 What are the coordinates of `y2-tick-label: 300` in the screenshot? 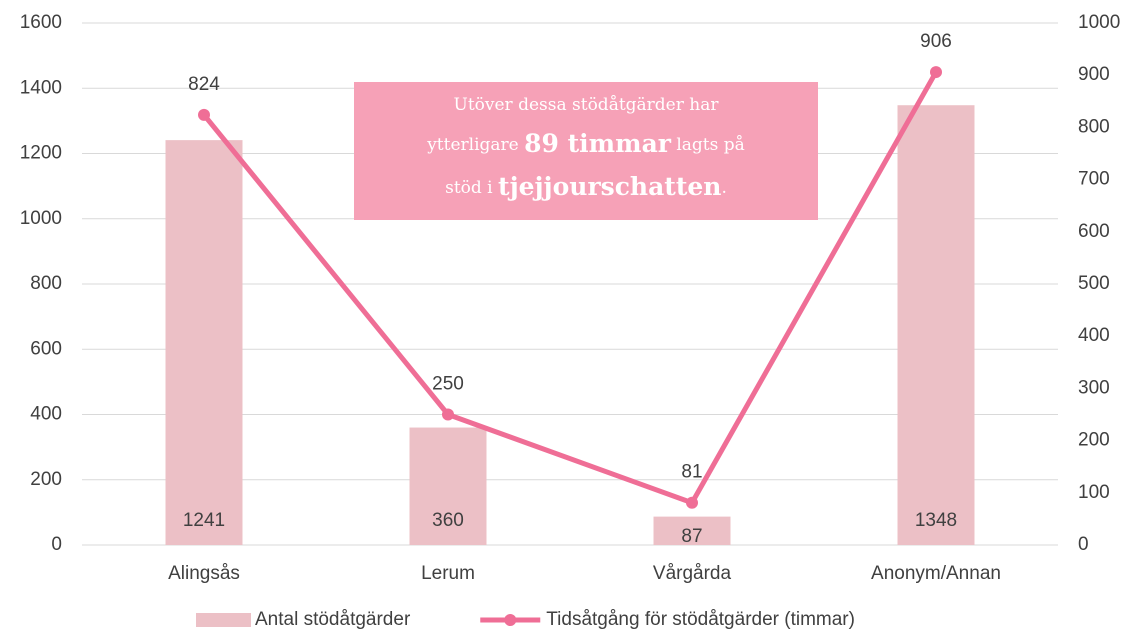 It's located at (1094, 387).